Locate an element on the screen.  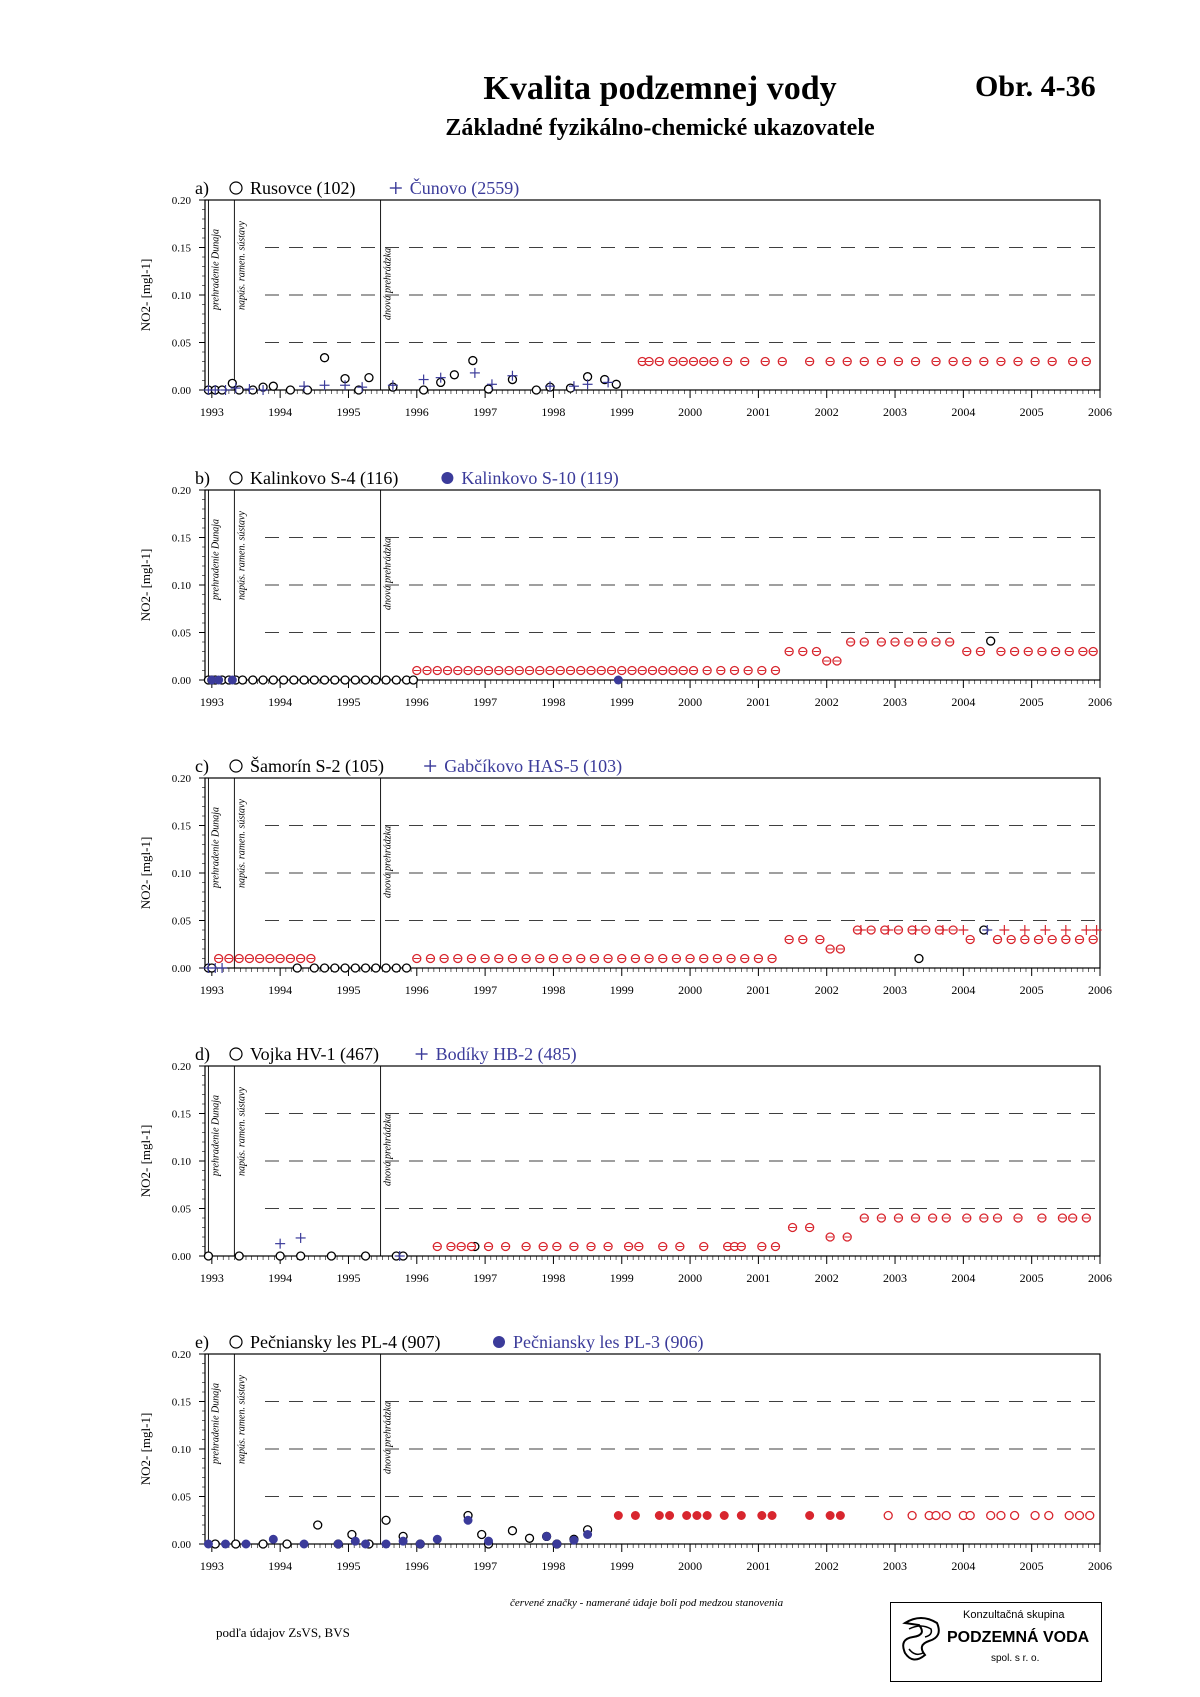
x-tick-label: 1993 is located at coordinates (212, 702).